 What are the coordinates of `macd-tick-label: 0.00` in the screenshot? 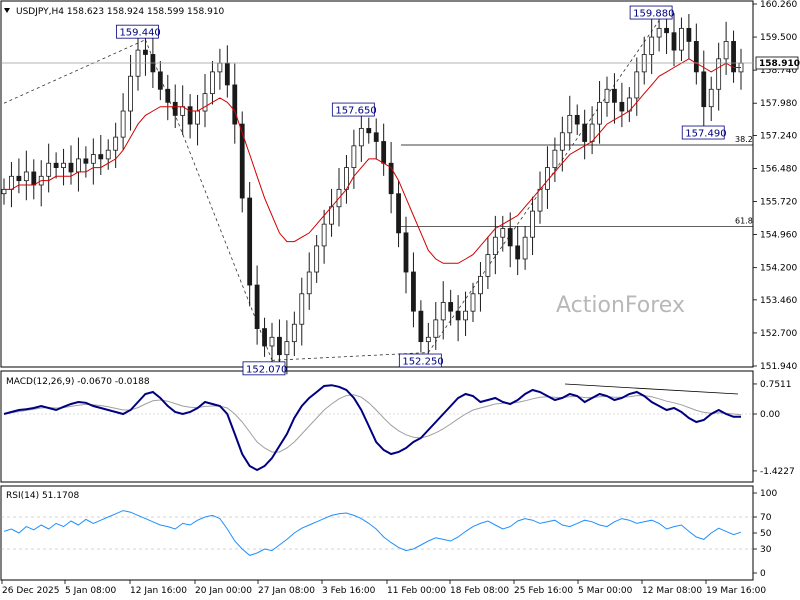 It's located at (770, 415).